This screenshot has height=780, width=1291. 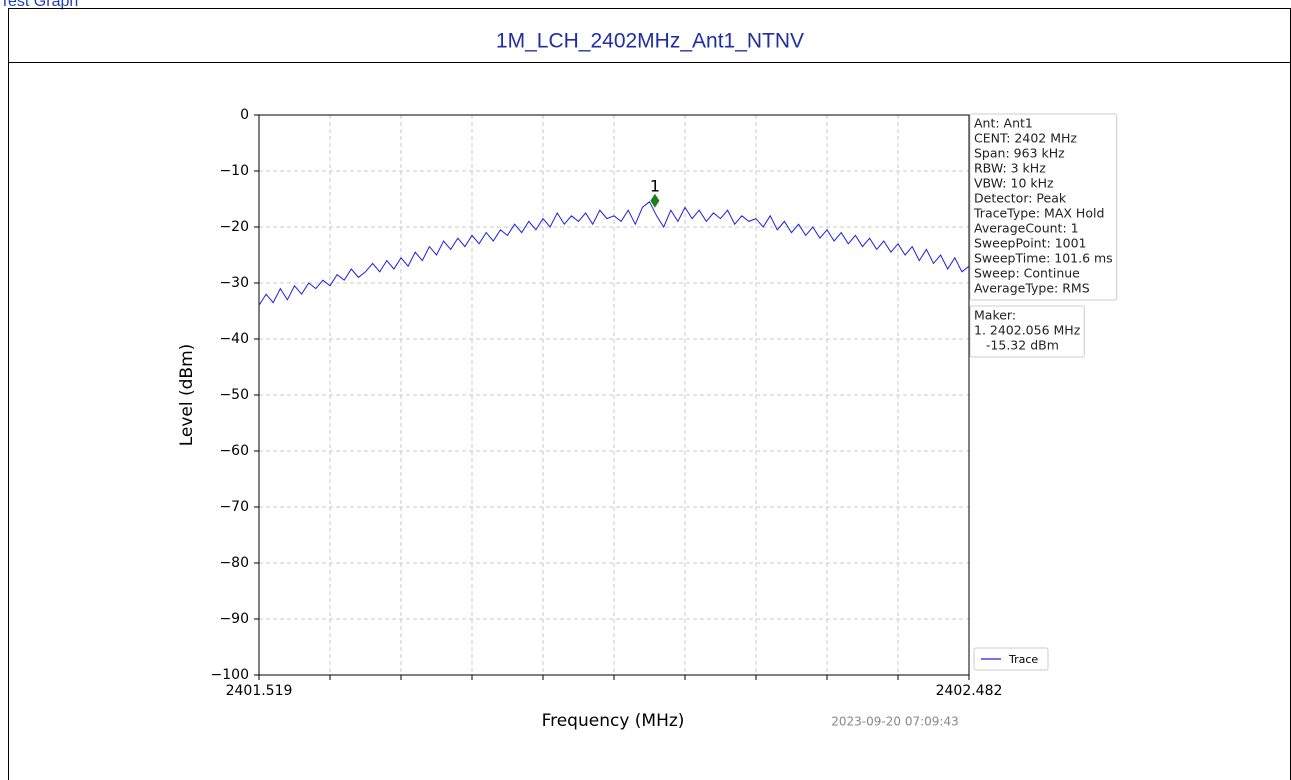 I want to click on x-tick-label: 2401.519, so click(x=259, y=691).